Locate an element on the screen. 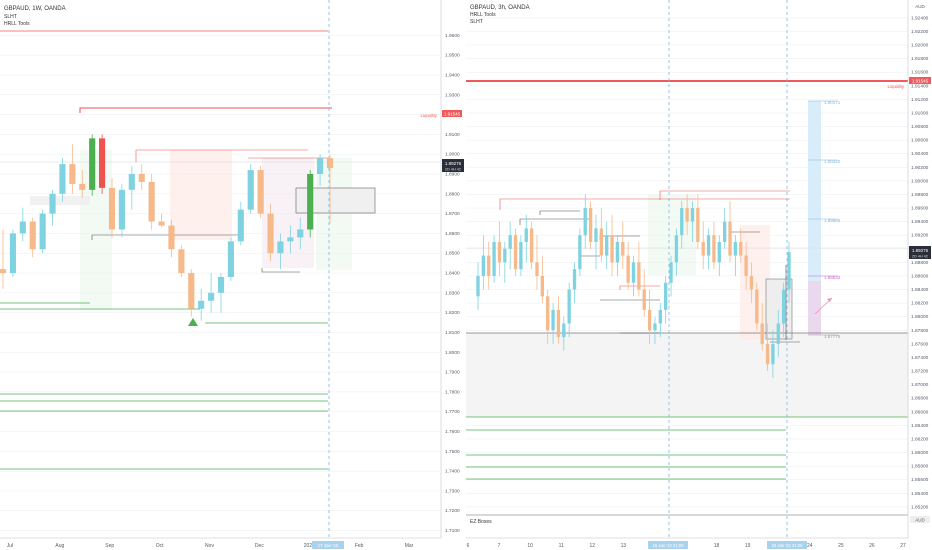  left-price-tag-bg is located at coordinates (453, 165).